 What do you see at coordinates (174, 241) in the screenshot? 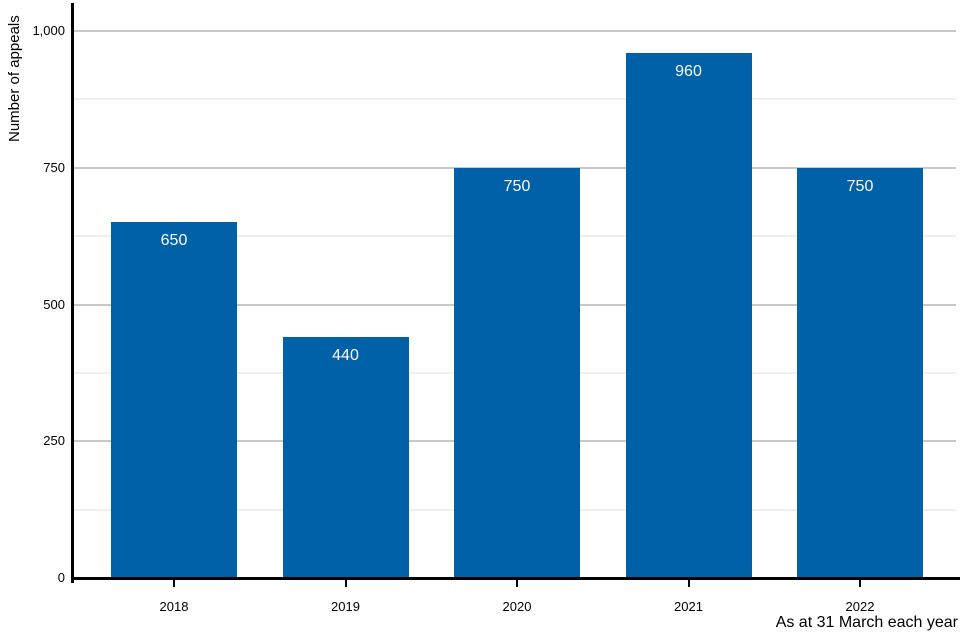
I see `bar-value-label: 650` at bounding box center [174, 241].